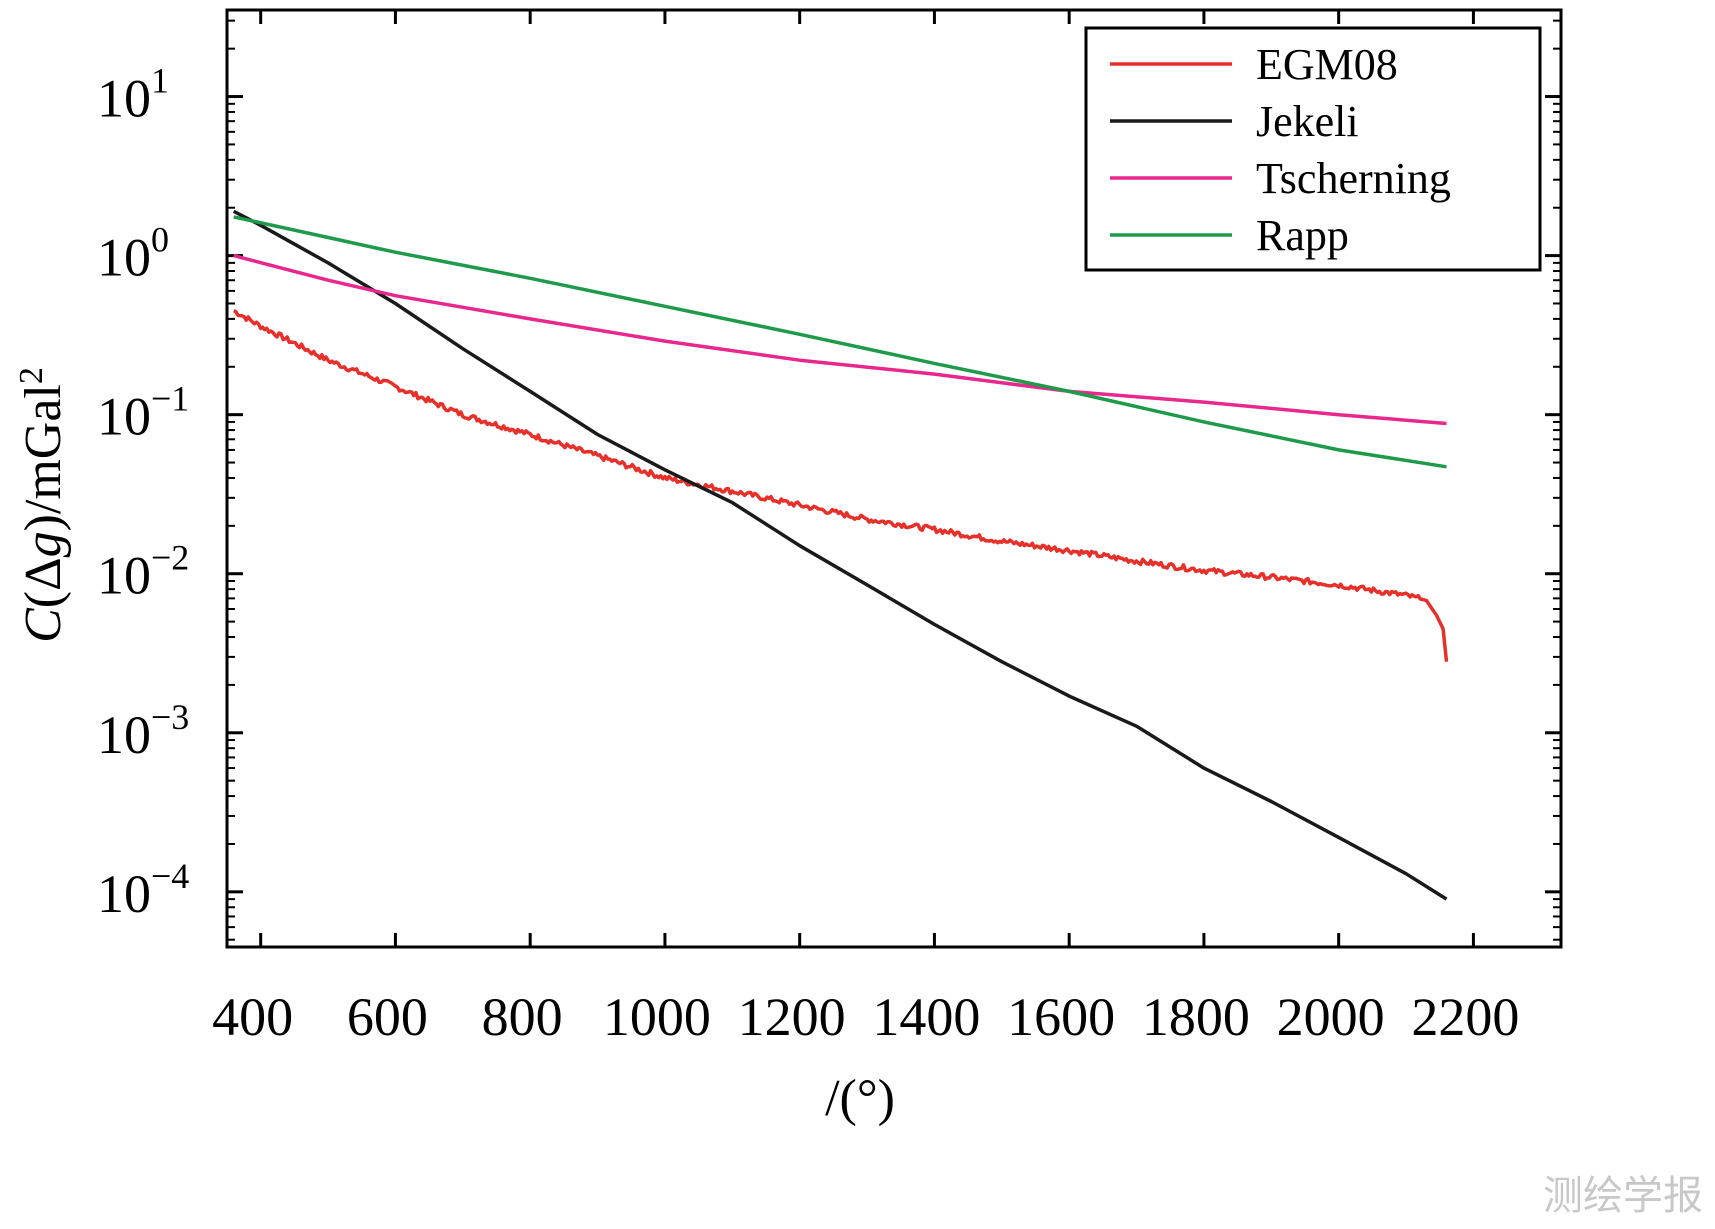 The width and height of the screenshot is (1715, 1229). I want to click on legend-label-tscherning: Tscherning, so click(1353, 178).